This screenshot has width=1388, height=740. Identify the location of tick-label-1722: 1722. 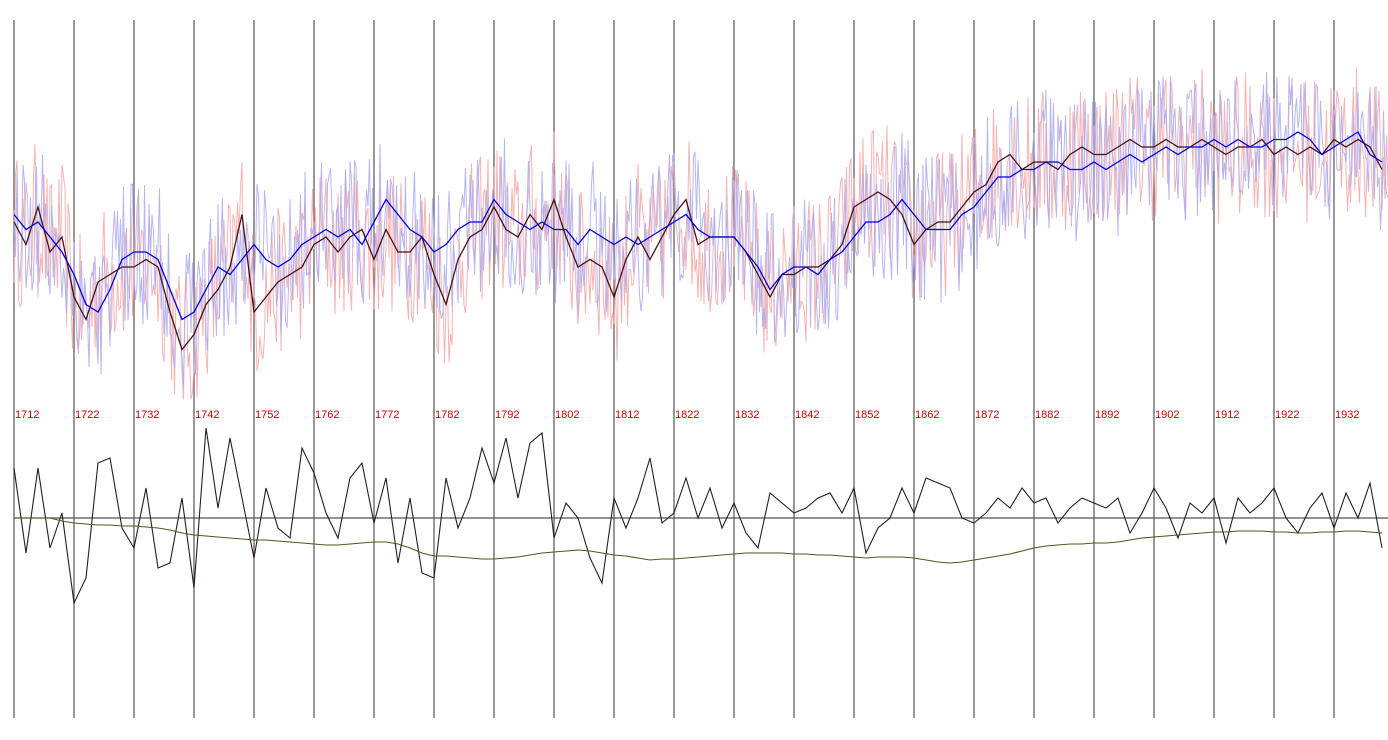
(87, 415).